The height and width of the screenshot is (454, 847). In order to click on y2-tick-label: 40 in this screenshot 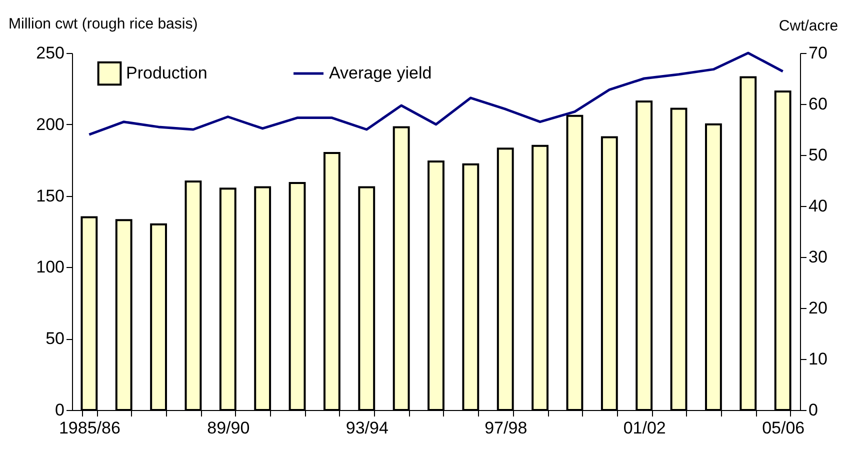, I will do `click(818, 206)`.